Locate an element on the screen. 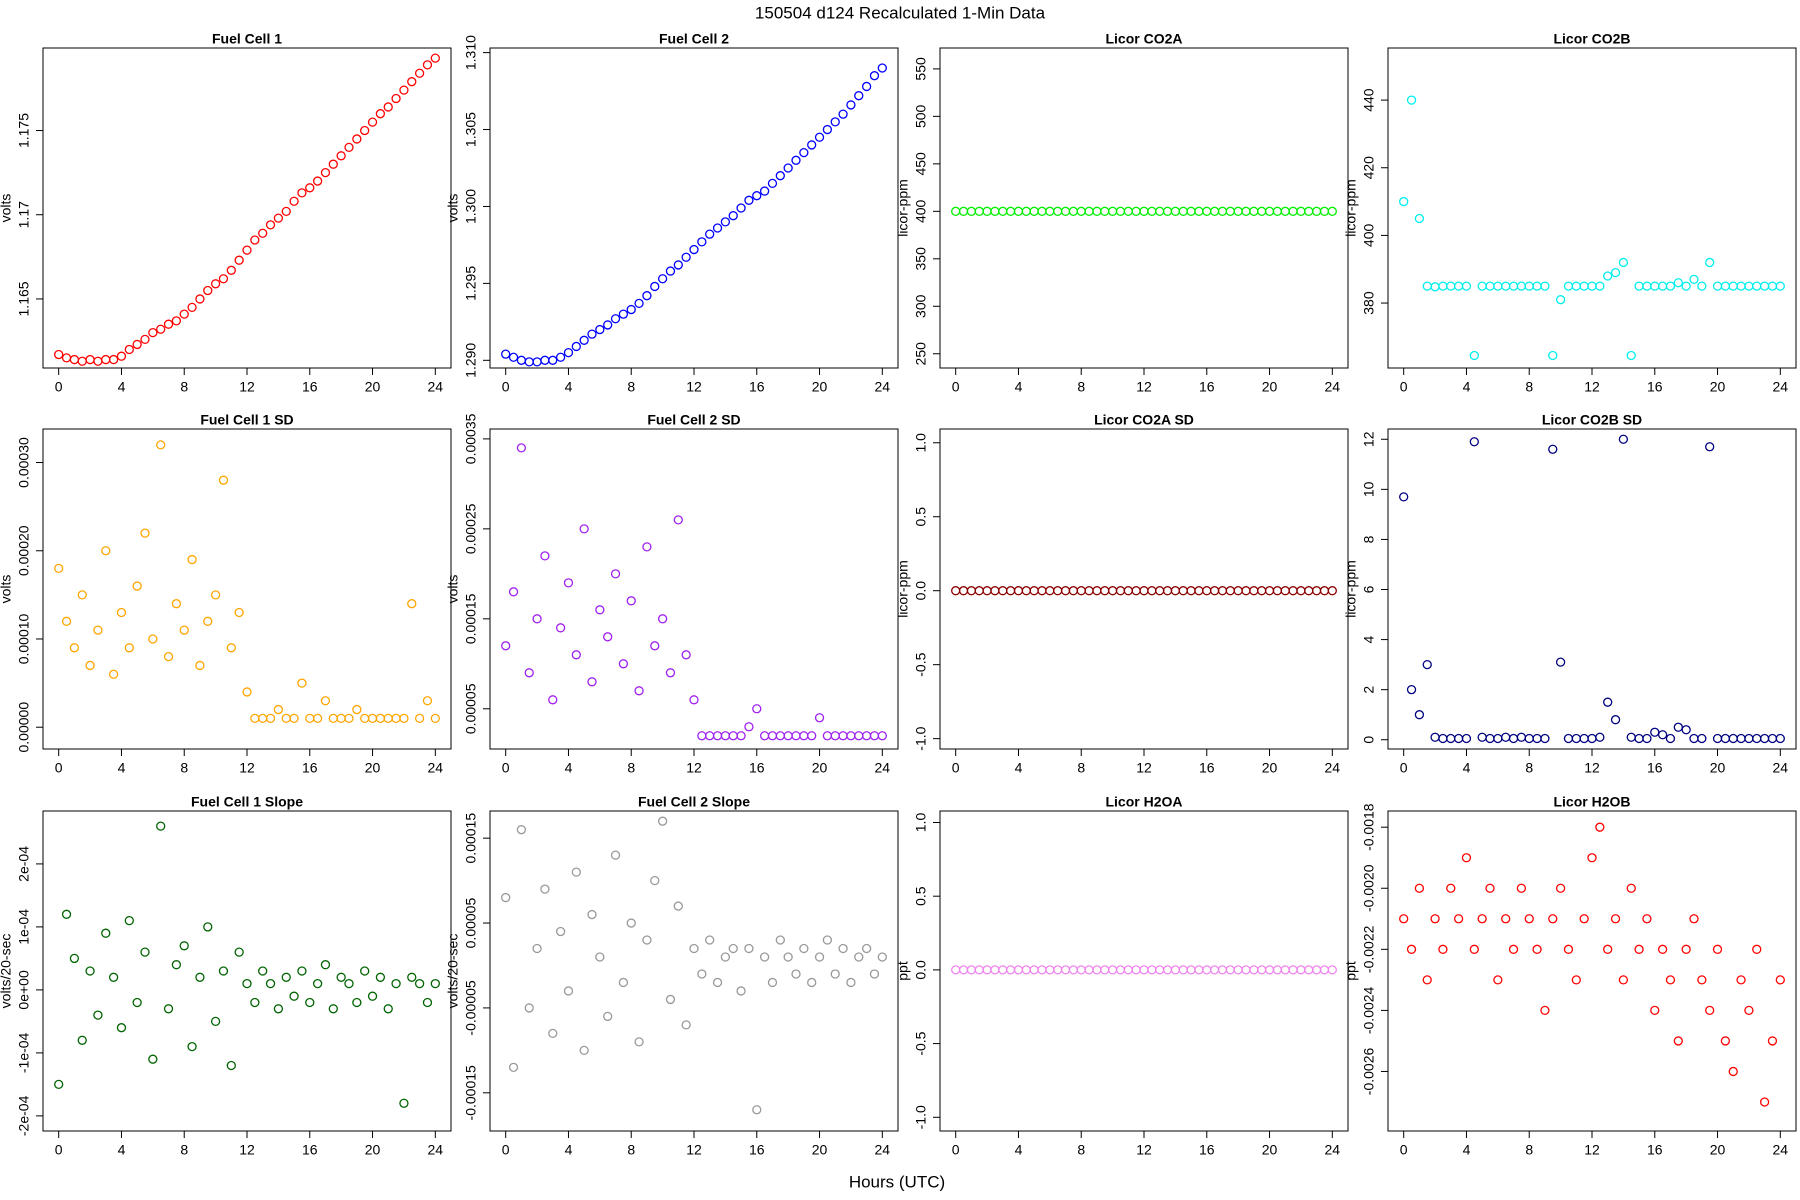 Image resolution: width=1800 pixels, height=1200 pixels. y-axis-label: licor-ppm is located at coordinates (1351, 589).